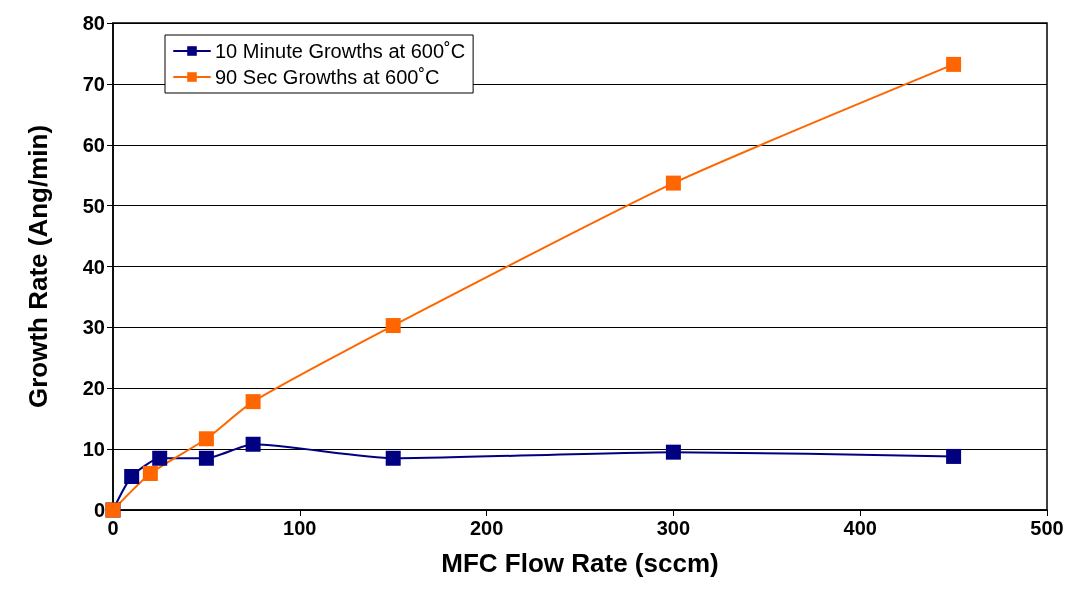  I want to click on y-tick-label: 50, so click(93, 205).